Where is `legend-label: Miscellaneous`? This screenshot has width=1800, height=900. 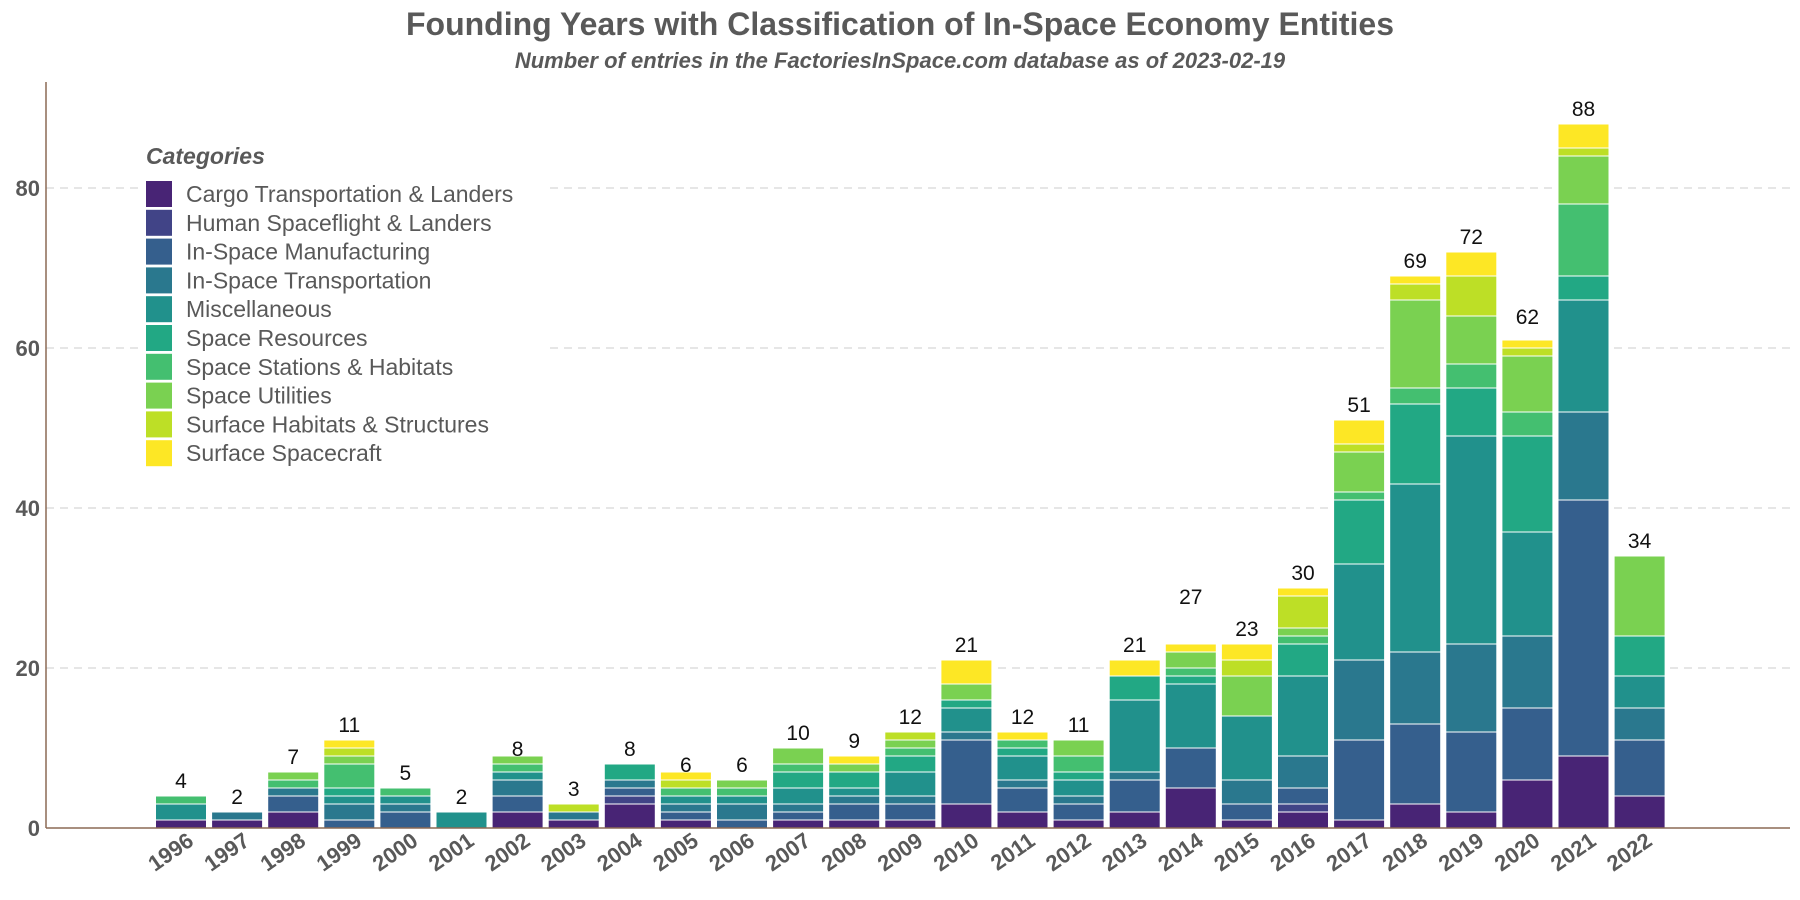
legend-label: Miscellaneous is located at coordinates (259, 309).